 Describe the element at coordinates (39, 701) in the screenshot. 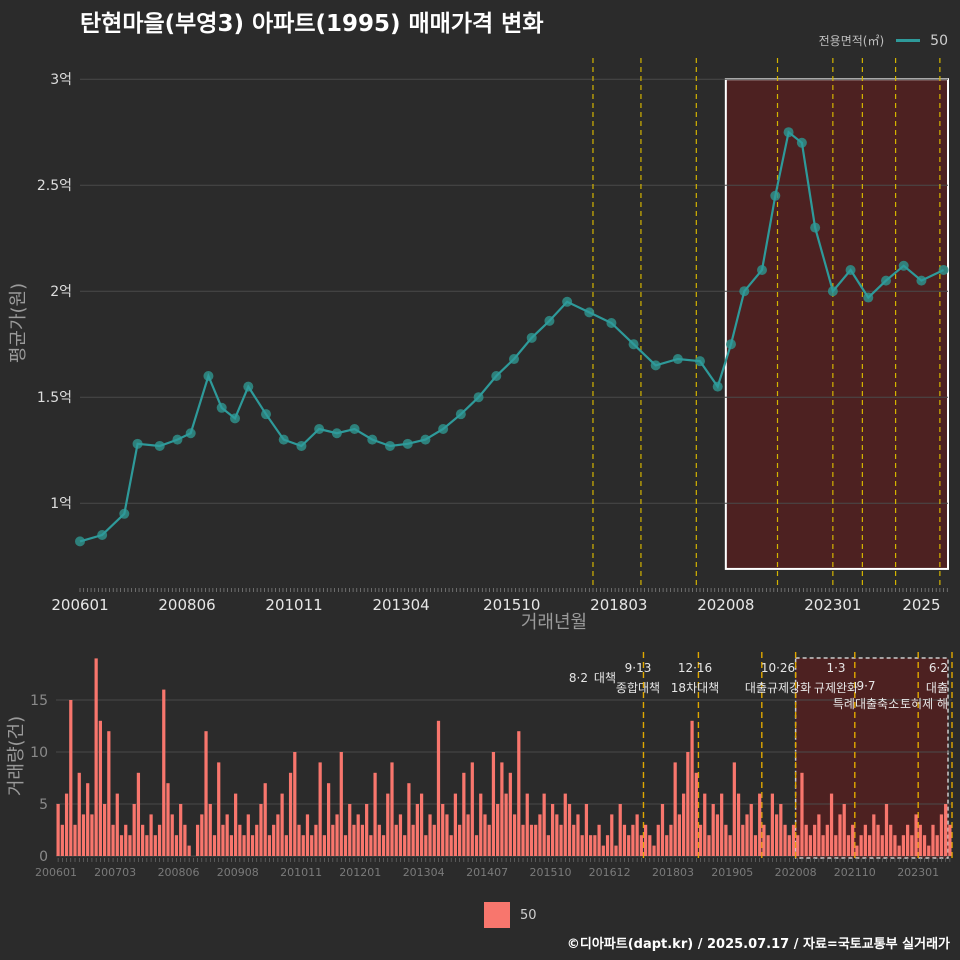

I see `y-tick-label: 15` at that location.